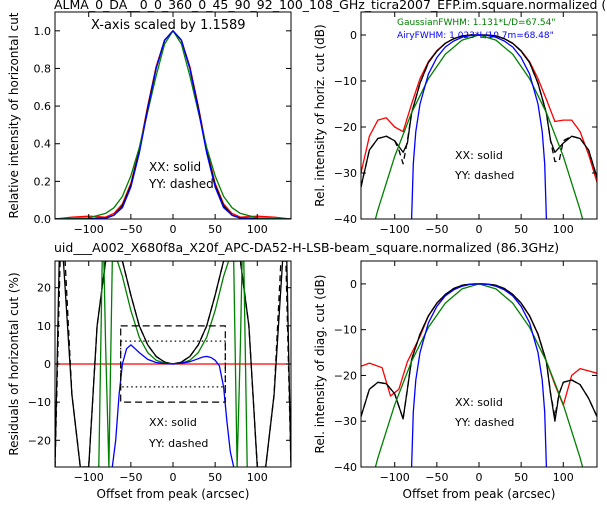 Image resolution: width=607 pixels, height=511 pixels. I want to click on y-tick-label: 10, so click(44, 326).